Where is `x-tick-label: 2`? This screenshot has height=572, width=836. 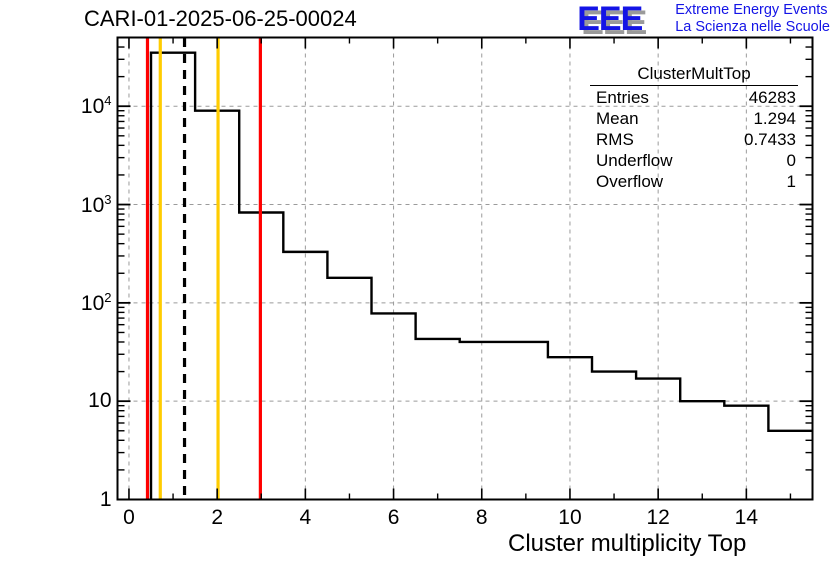 x-tick-label: 2 is located at coordinates (217, 517).